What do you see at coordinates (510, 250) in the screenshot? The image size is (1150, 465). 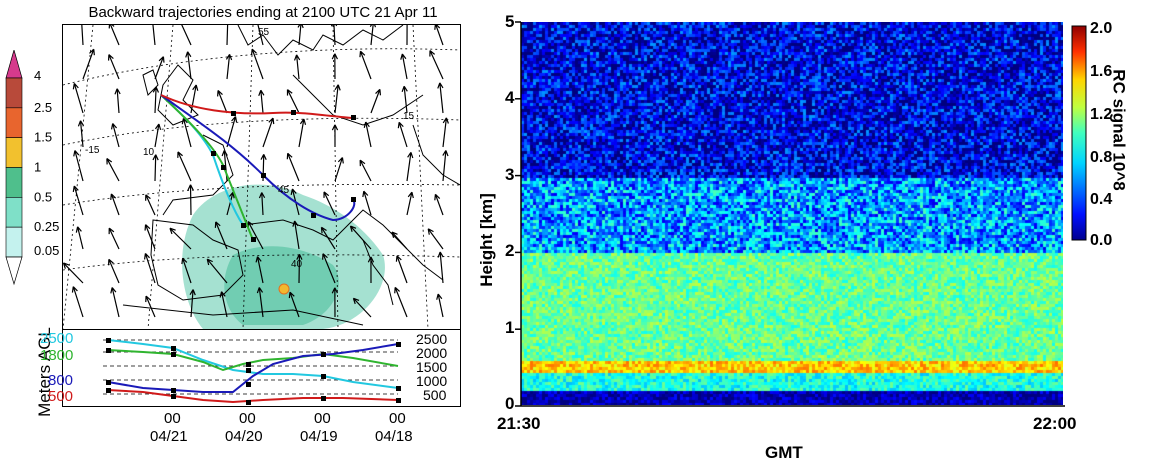 I see `y-tick-2: 2` at bounding box center [510, 250].